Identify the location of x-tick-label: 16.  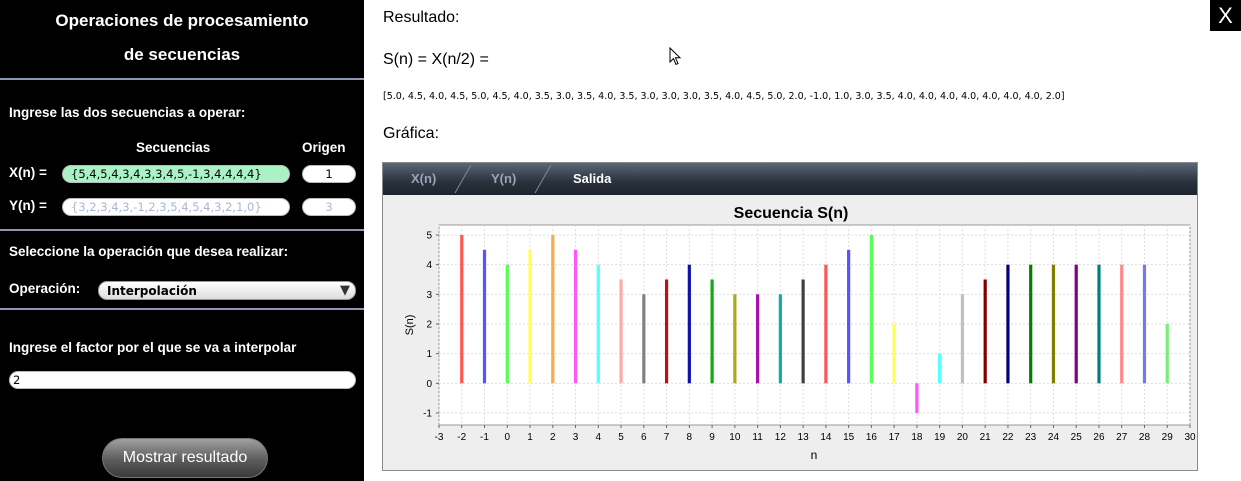
(872, 437).